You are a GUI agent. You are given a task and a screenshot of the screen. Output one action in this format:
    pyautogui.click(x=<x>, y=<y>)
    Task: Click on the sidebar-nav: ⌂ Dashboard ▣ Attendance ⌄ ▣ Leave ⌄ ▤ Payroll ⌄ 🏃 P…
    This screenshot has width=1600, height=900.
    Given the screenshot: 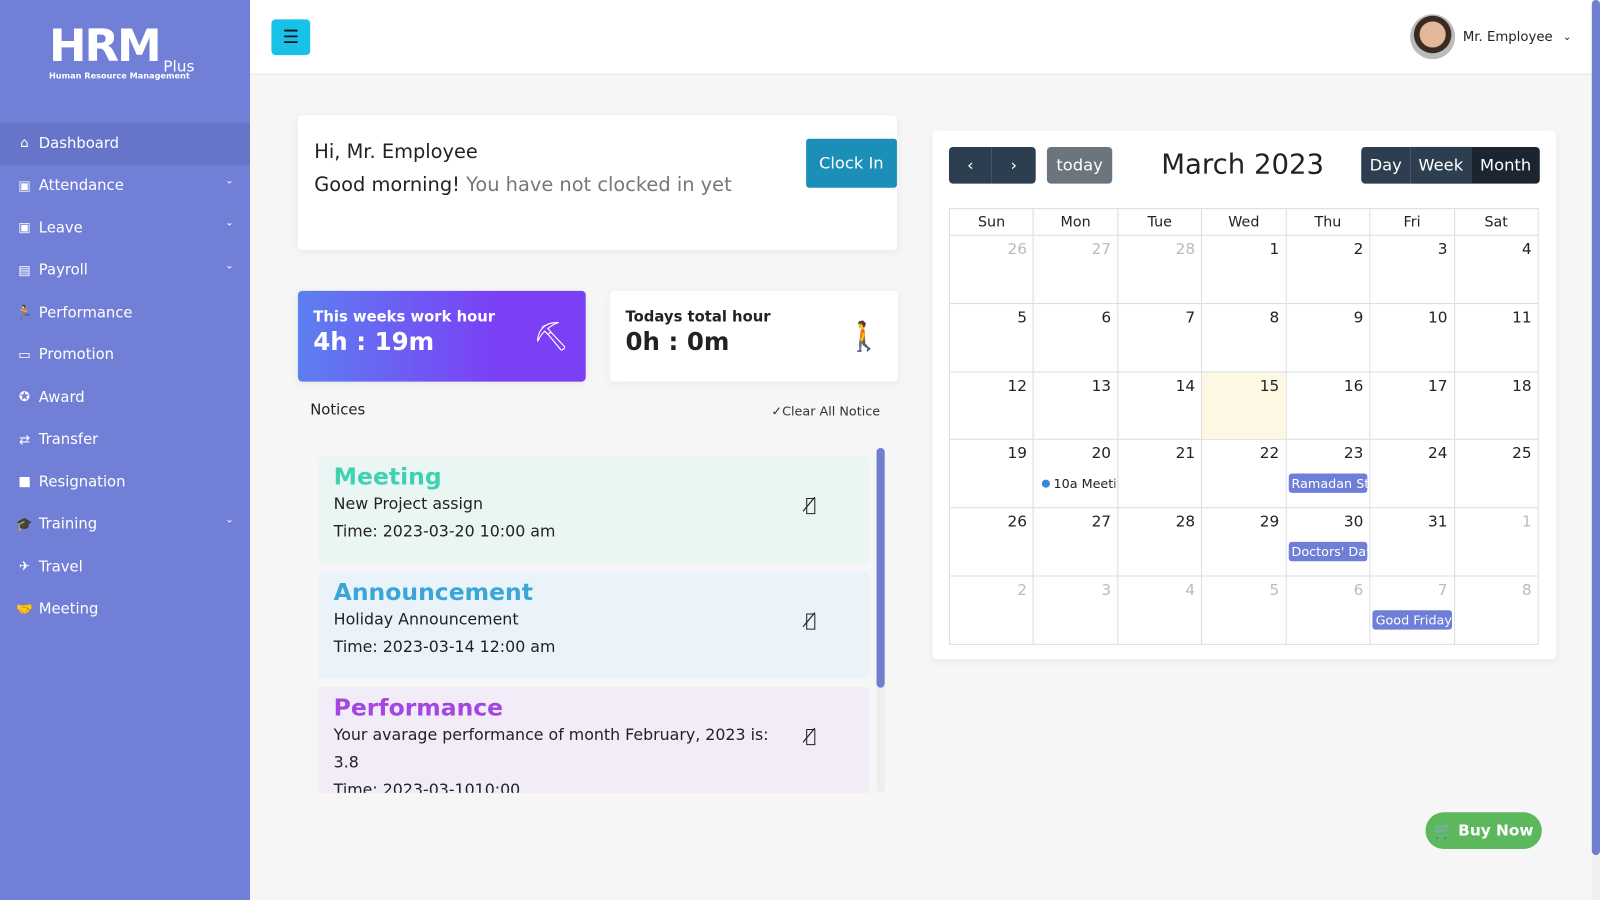 What is the action you would take?
    pyautogui.click(x=125, y=376)
    